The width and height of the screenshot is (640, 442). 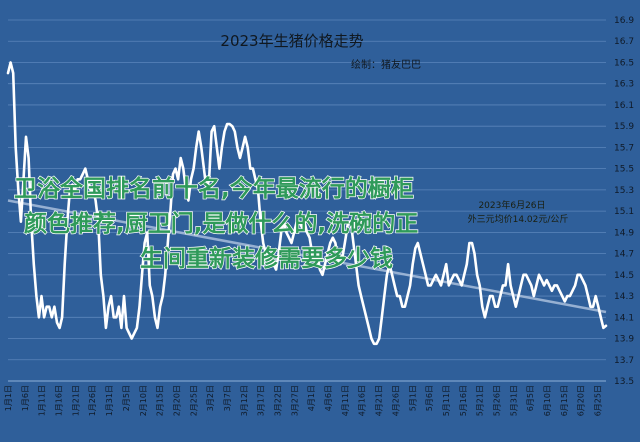 What do you see at coordinates (160, 400) in the screenshot?
I see `x-tick-label: 2月15日` at bounding box center [160, 400].